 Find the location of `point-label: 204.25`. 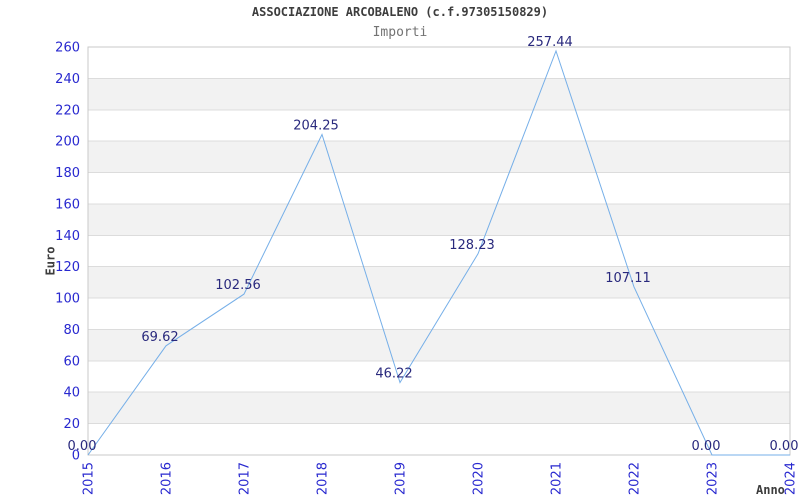

point-label: 204.25 is located at coordinates (316, 125).